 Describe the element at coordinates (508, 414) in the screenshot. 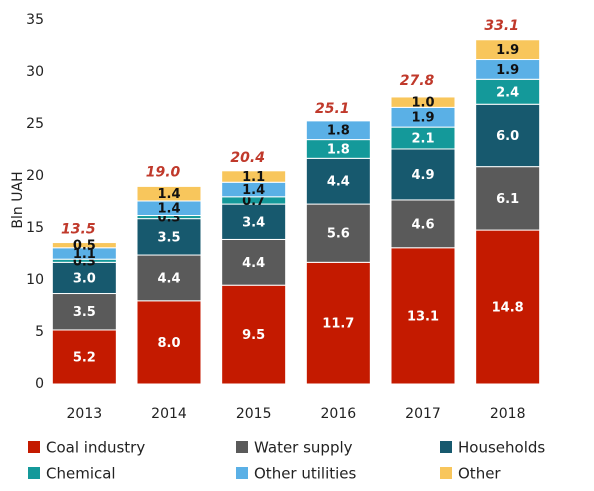

I see `x-tick-label: 2018` at that location.